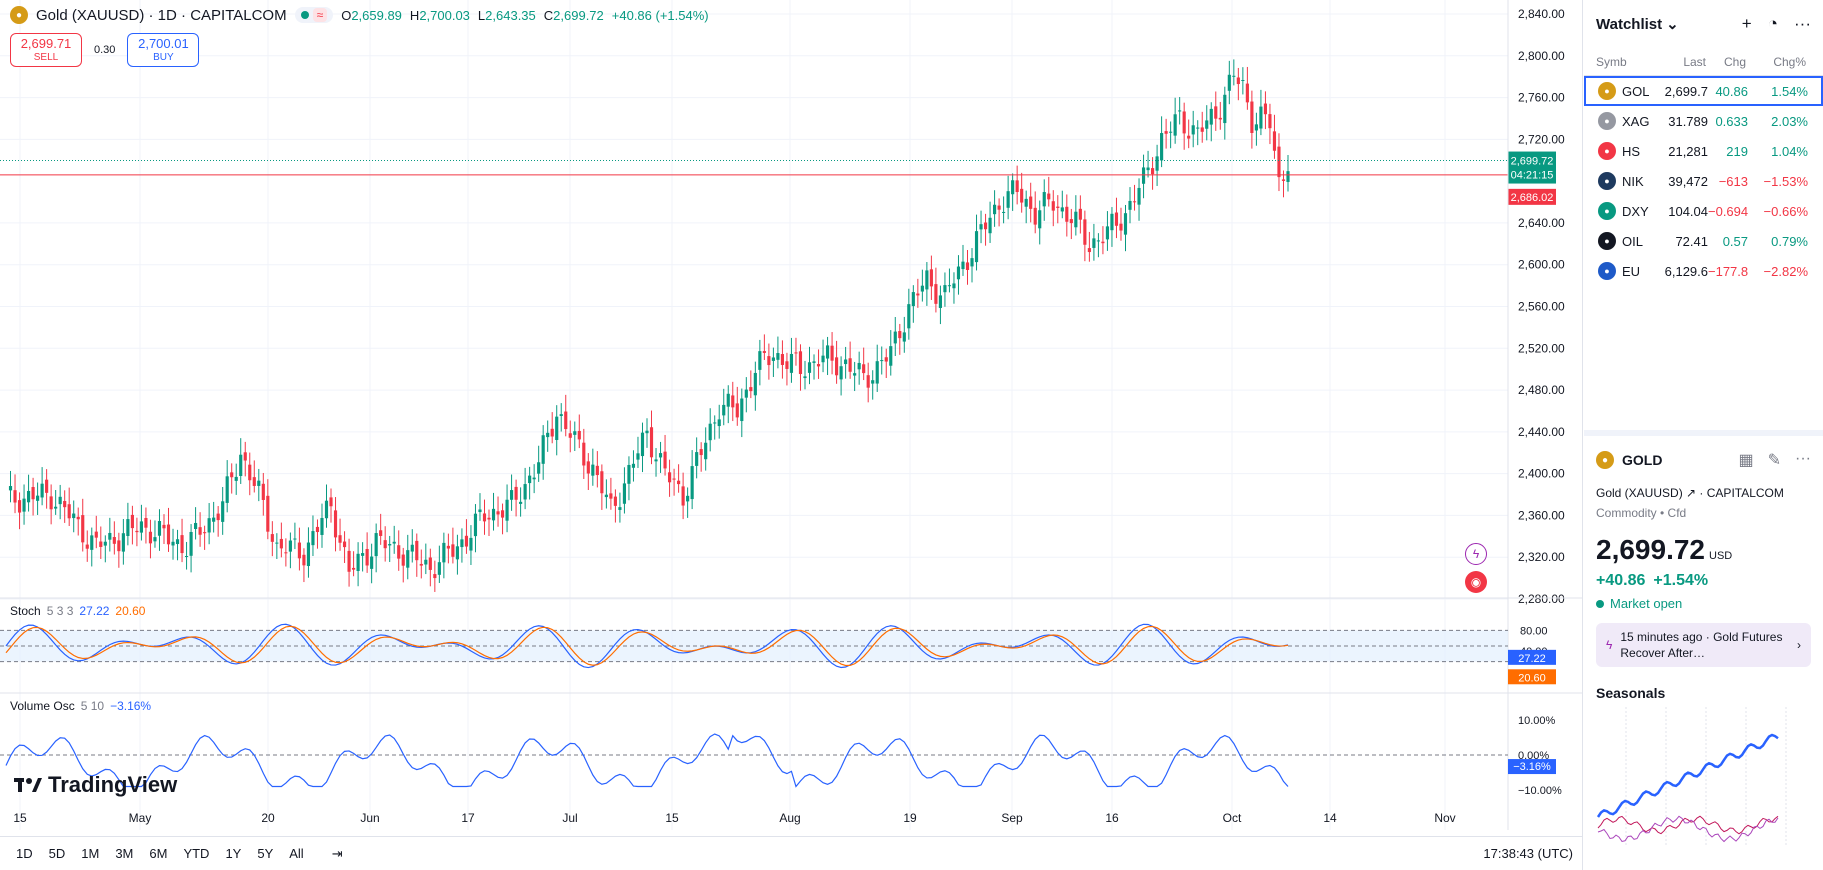 The height and width of the screenshot is (870, 1823). Describe the element at coordinates (1691, 241) in the screenshot. I see `row-last: 72.41` at that location.